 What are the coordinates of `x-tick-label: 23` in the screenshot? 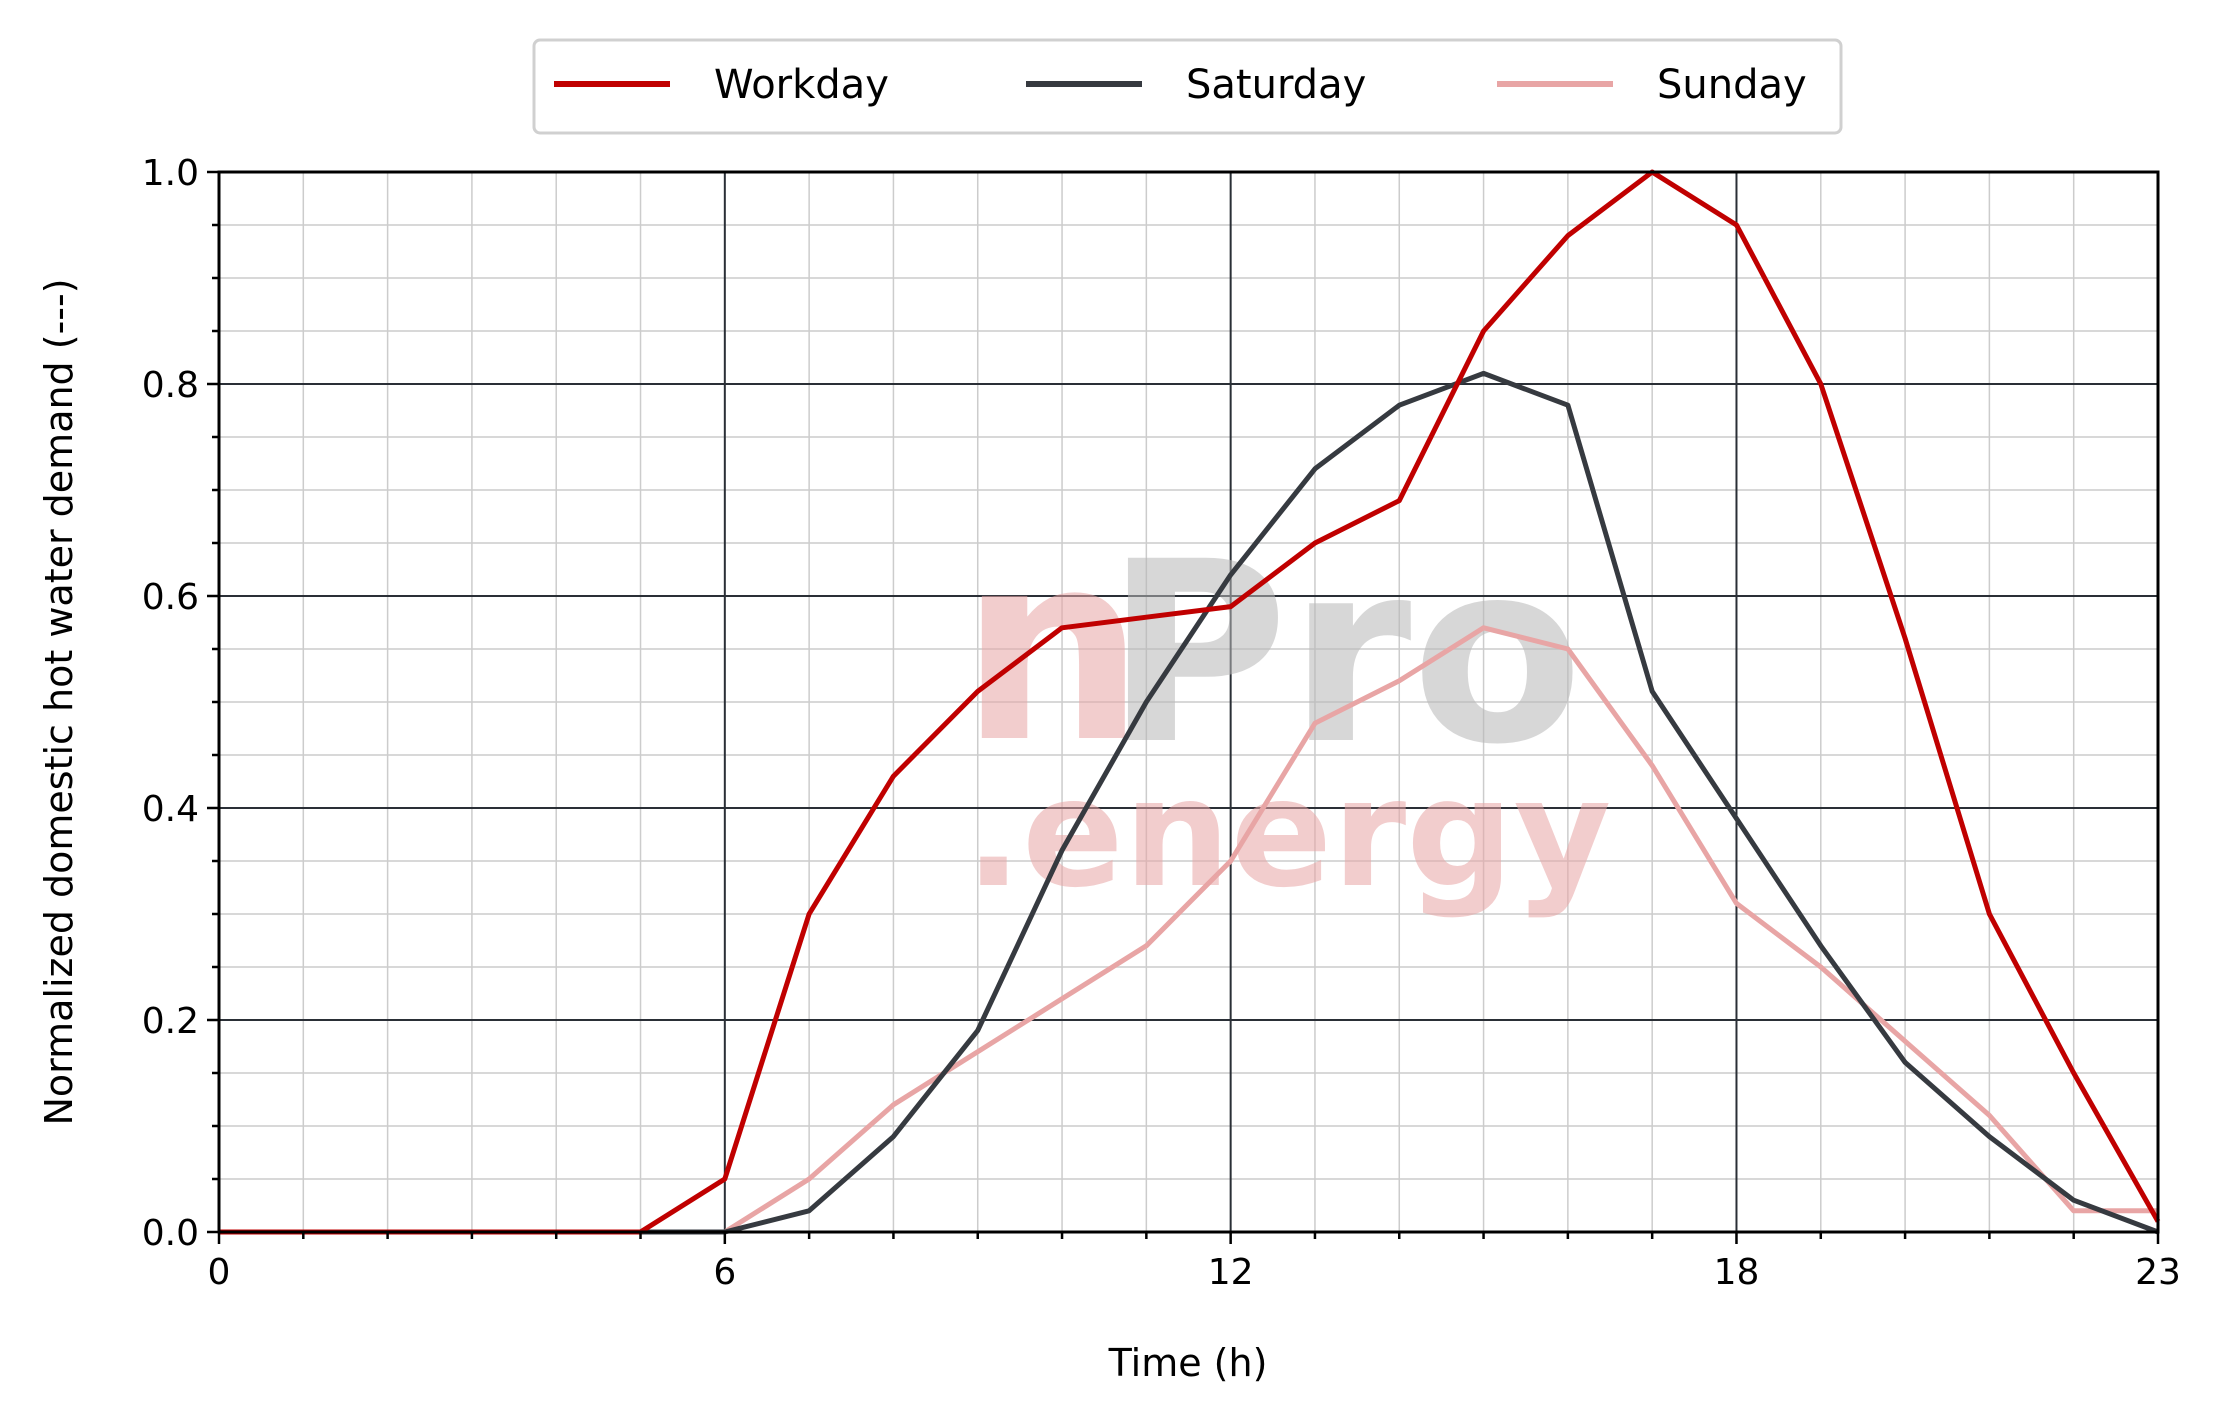 It's located at (2158, 1272).